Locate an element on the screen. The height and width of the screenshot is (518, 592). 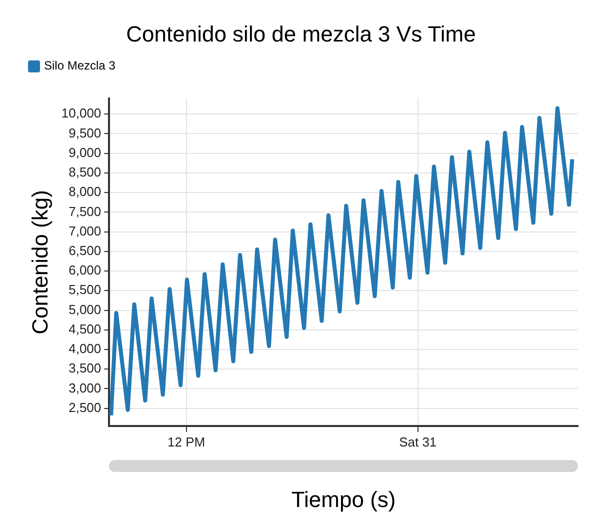
legend-label: Silo Mezcla 3 is located at coordinates (80, 65).